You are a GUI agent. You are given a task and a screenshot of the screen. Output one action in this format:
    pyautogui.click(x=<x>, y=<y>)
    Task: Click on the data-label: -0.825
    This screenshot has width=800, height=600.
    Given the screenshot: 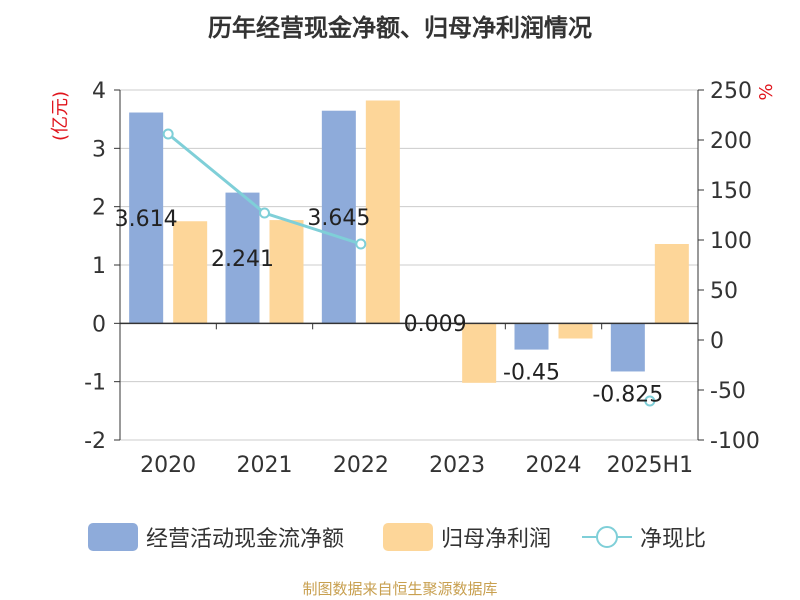 What is the action you would take?
    pyautogui.click(x=627, y=394)
    